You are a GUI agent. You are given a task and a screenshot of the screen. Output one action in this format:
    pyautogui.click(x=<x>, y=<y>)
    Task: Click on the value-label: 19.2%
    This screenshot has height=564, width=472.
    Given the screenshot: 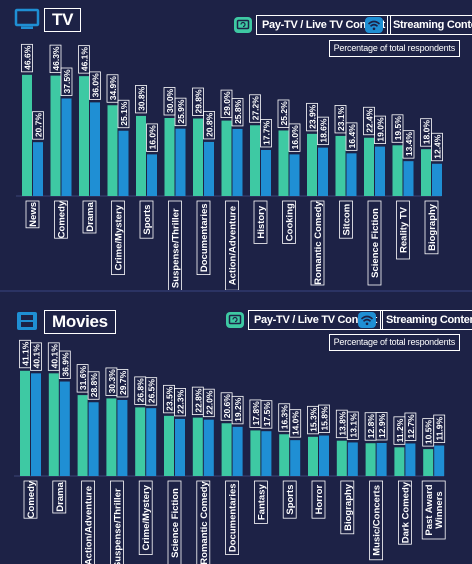 What is the action you would take?
    pyautogui.click(x=237, y=410)
    